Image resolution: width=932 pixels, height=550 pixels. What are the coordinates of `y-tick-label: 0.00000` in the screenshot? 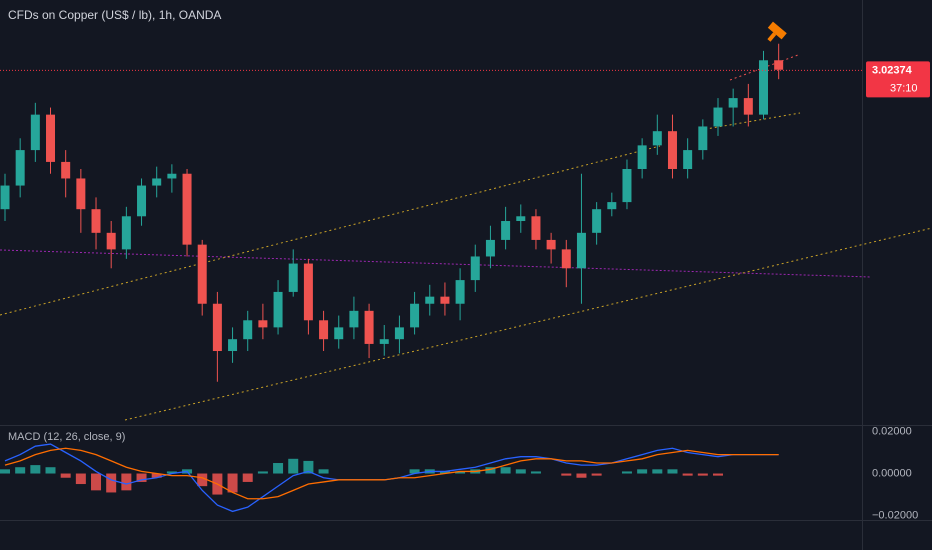 It's located at (892, 473).